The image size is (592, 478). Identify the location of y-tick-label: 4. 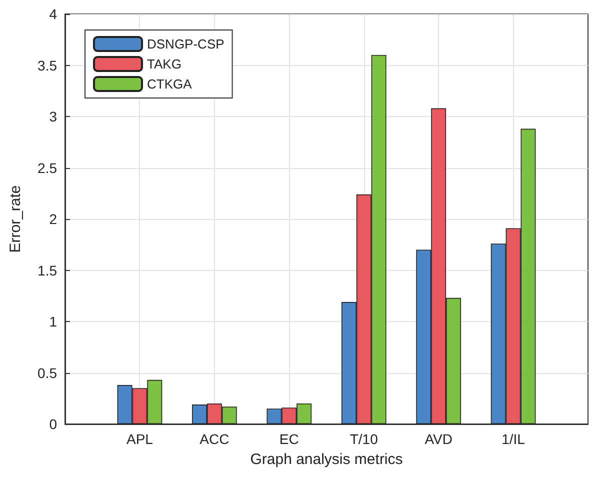
(53, 14).